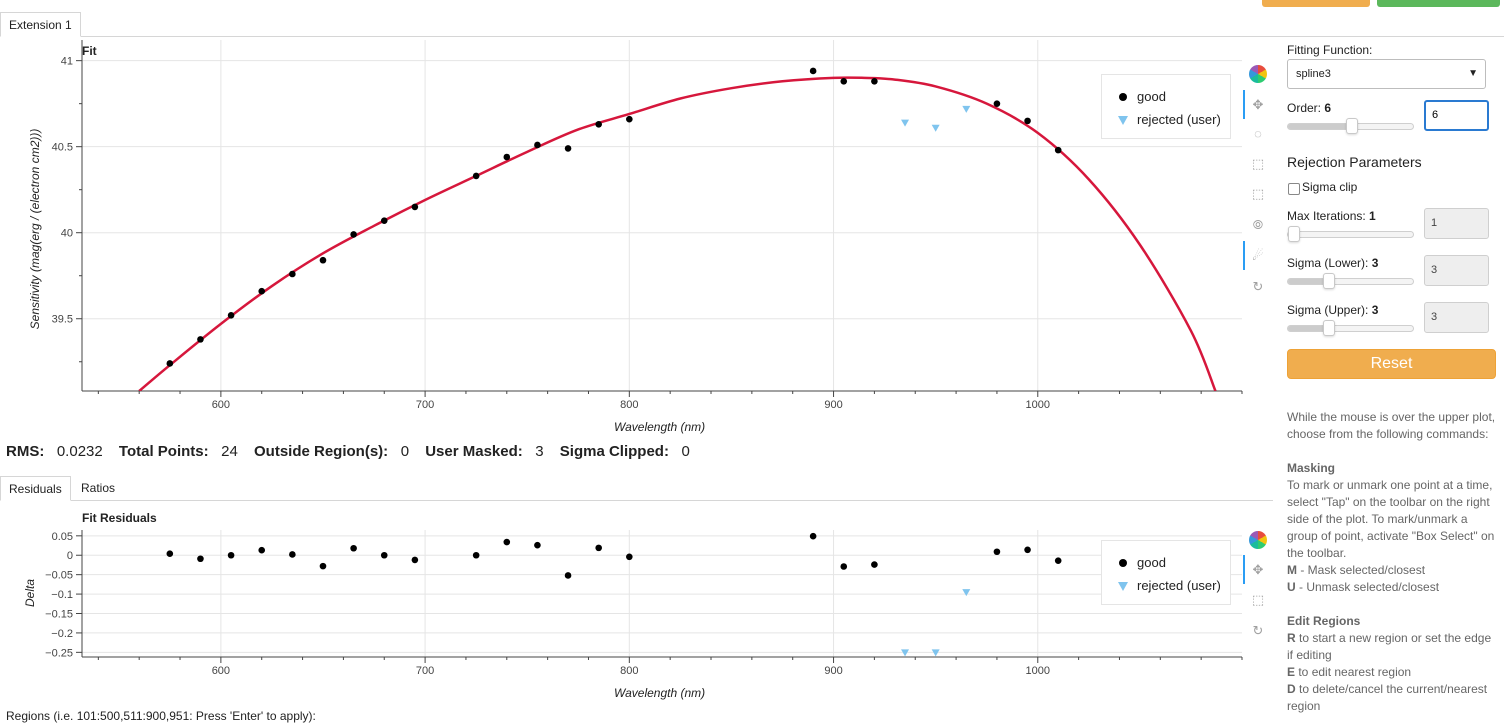 This screenshot has height=723, width=1504. What do you see at coordinates (1294, 234) in the screenshot?
I see `max-iterations-slider-handle` at bounding box center [1294, 234].